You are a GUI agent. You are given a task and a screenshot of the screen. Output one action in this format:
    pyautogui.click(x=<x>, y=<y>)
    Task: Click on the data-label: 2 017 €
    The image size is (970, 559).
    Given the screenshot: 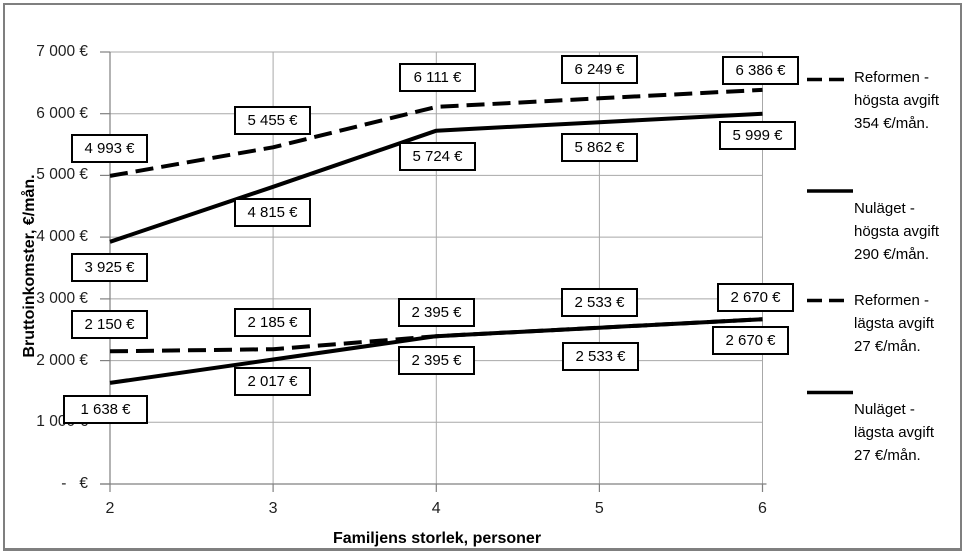 What is the action you would take?
    pyautogui.click(x=272, y=381)
    